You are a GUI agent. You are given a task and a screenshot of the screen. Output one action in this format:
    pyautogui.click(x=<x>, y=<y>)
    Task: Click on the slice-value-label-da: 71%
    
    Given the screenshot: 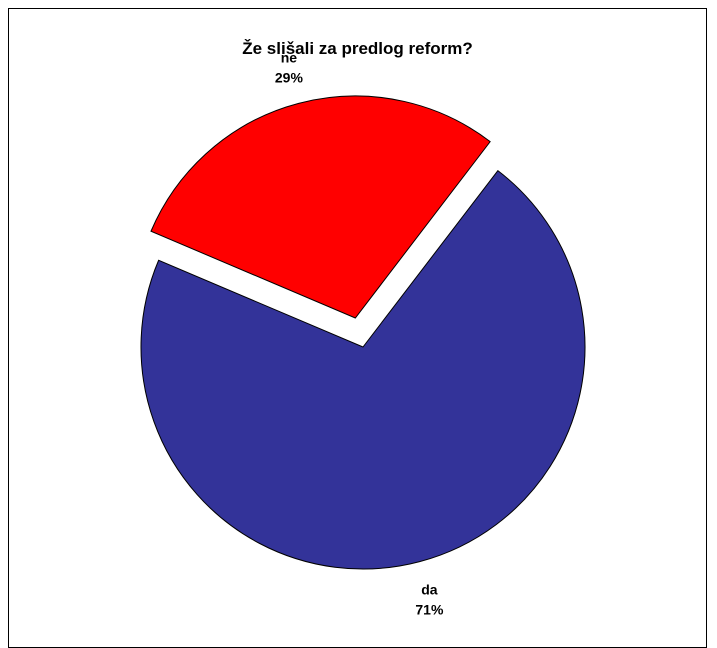 What is the action you would take?
    pyautogui.click(x=429, y=609)
    